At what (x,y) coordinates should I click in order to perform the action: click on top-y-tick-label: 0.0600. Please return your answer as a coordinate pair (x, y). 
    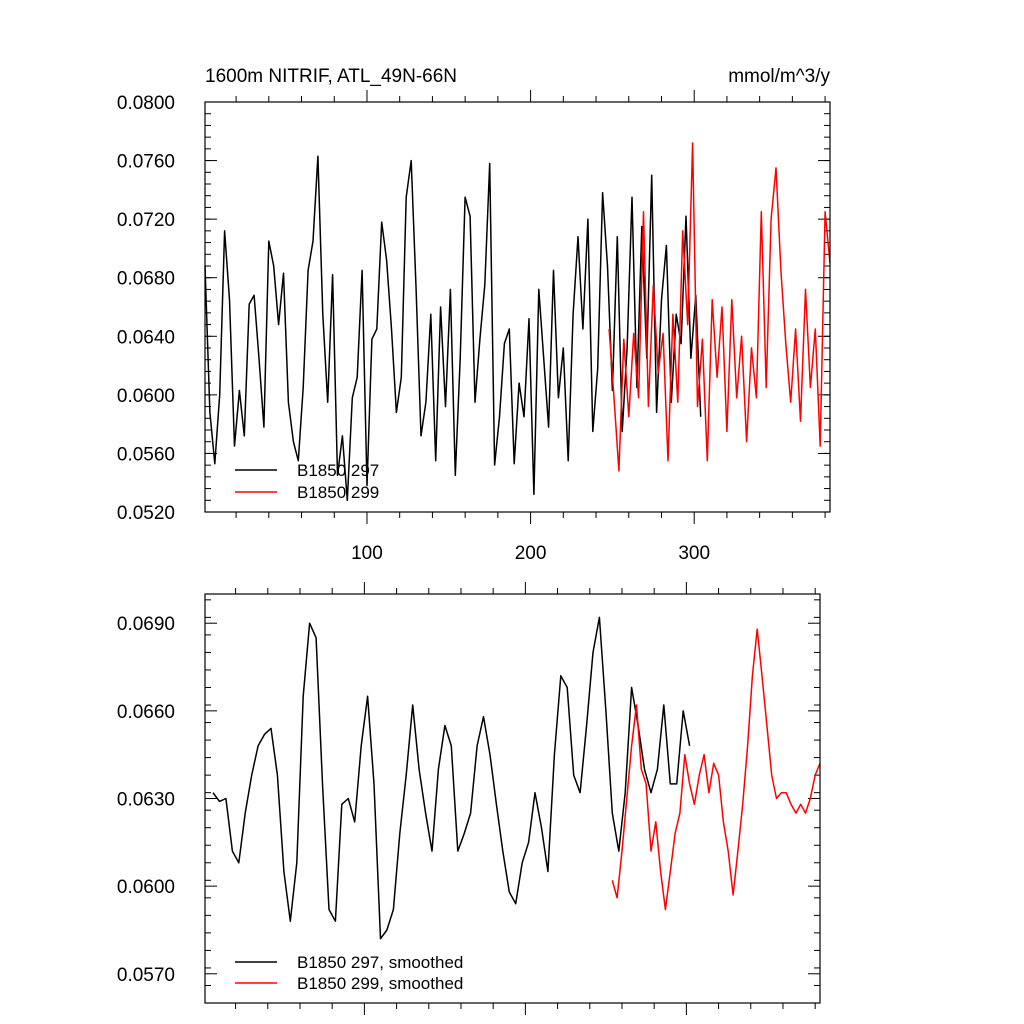
    Looking at the image, I should click on (146, 396).